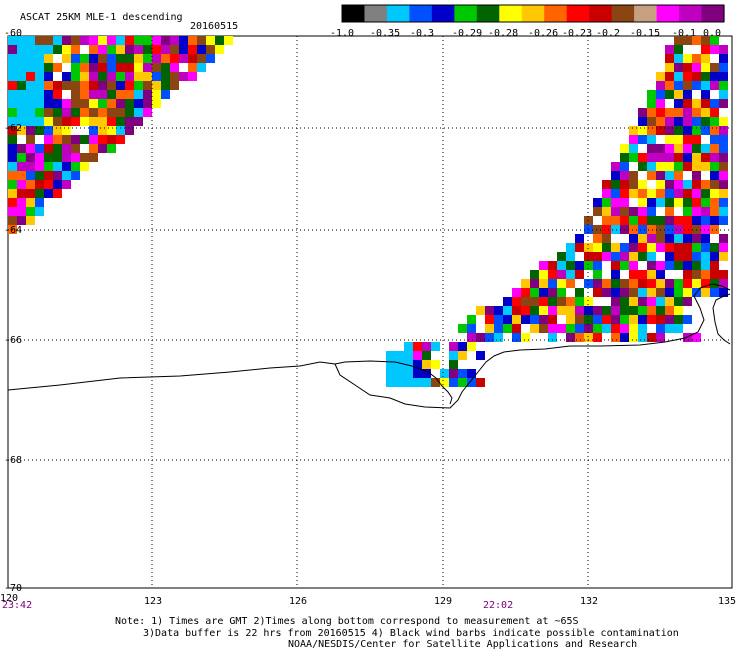 The image size is (740, 650). I want to click on color-scale-swatch, so click(623, 13).